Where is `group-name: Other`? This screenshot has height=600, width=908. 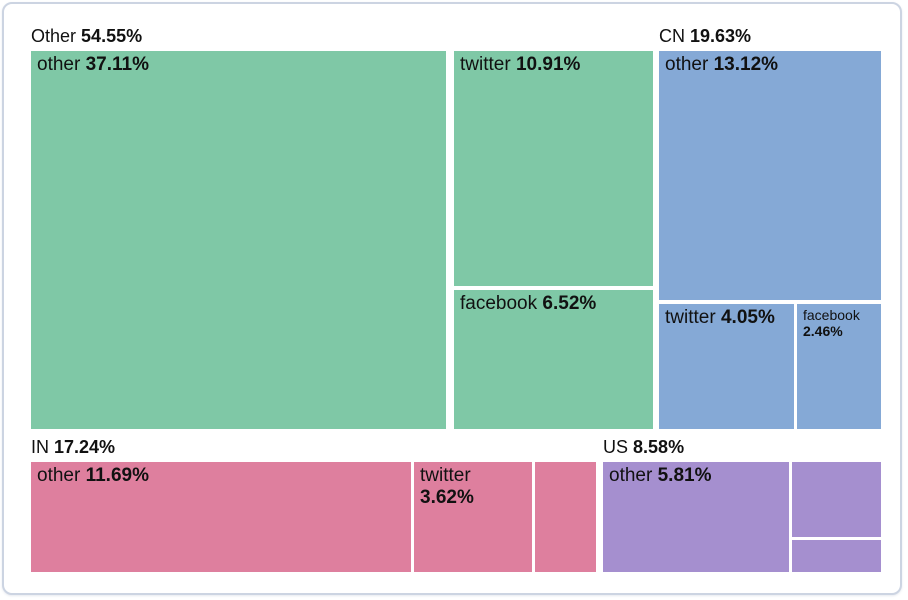
group-name: Other is located at coordinates (54, 36).